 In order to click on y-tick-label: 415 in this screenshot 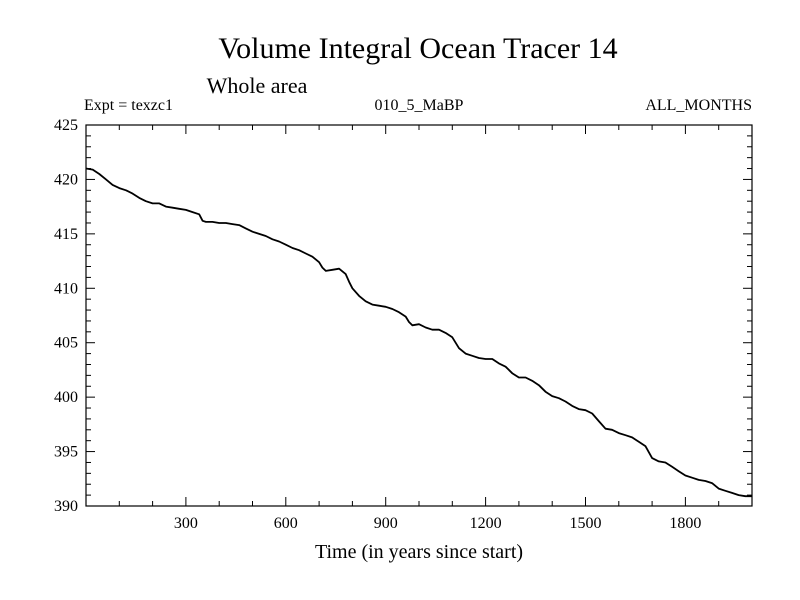, I will do `click(66, 234)`.